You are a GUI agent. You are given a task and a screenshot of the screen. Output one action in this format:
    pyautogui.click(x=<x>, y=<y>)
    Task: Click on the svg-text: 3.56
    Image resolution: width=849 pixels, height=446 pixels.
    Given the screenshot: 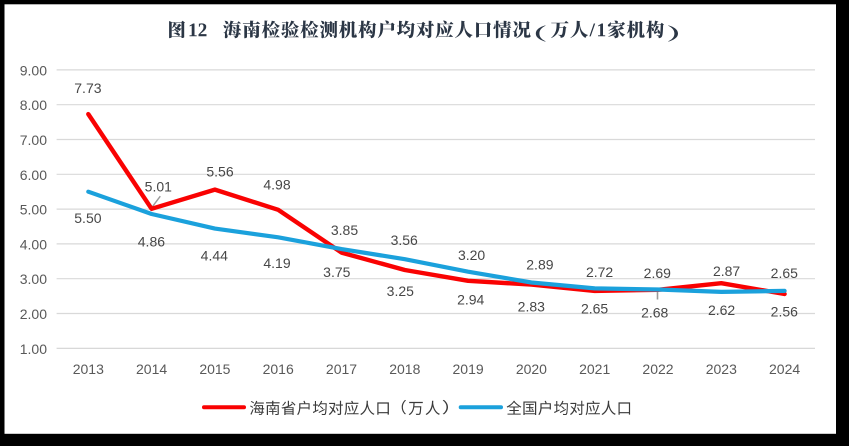 What is the action you would take?
    pyautogui.click(x=404, y=240)
    